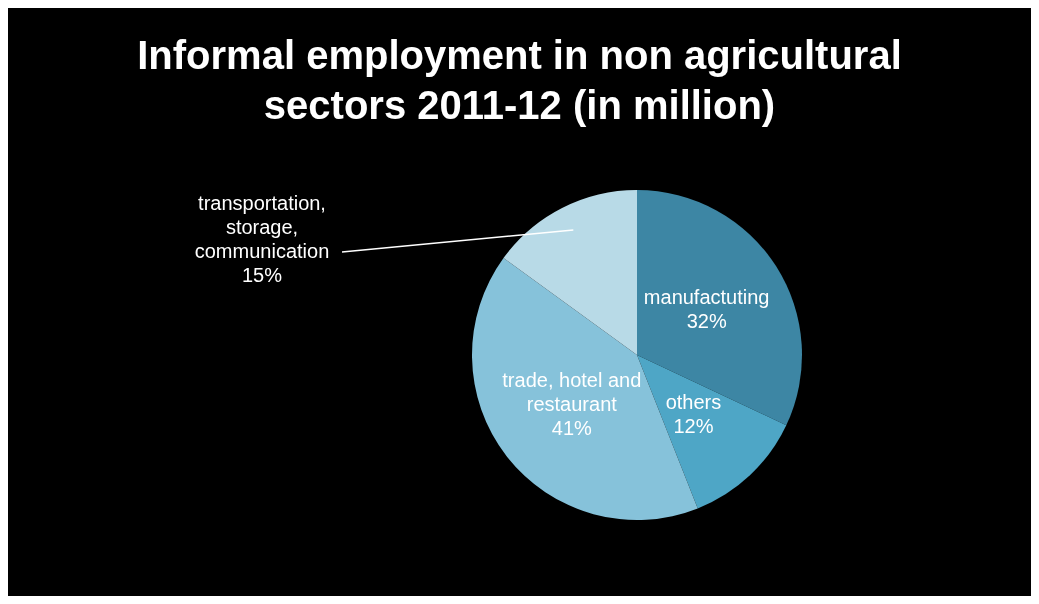  I want to click on slice-label: others, so click(693, 401).